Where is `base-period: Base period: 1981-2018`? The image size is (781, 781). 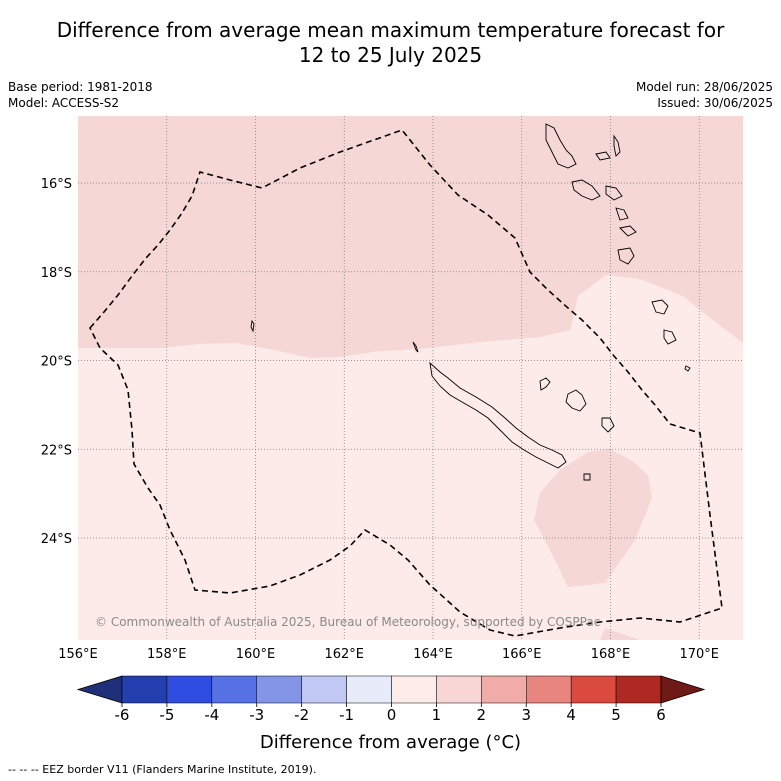
base-period: Base period: 1981-2018 is located at coordinates (80, 87).